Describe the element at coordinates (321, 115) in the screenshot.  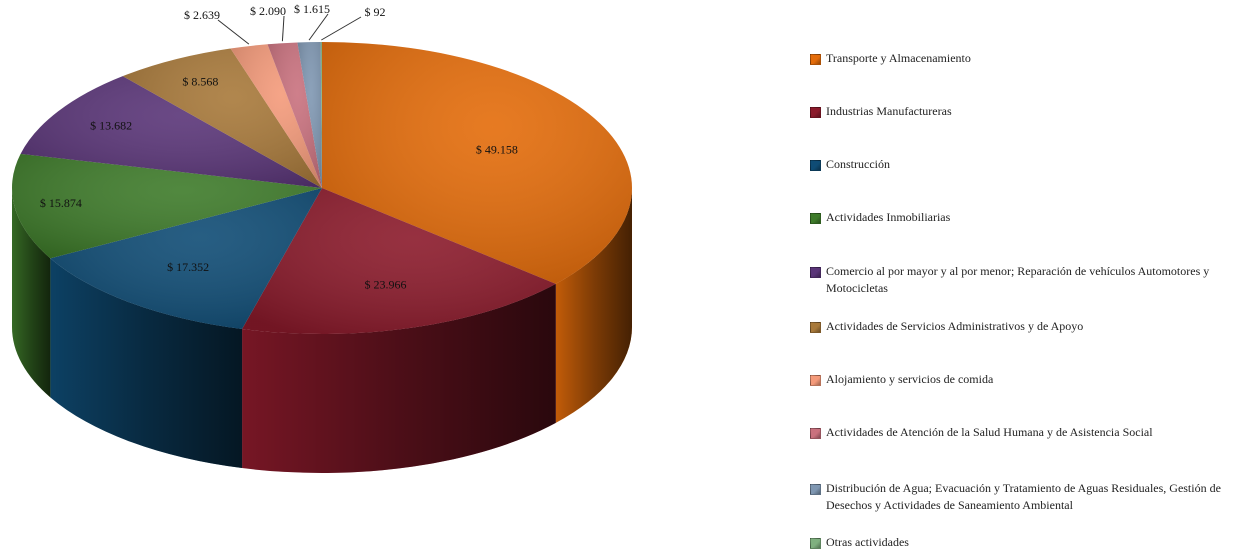
I see `pie-slice-otras-actividades` at that location.